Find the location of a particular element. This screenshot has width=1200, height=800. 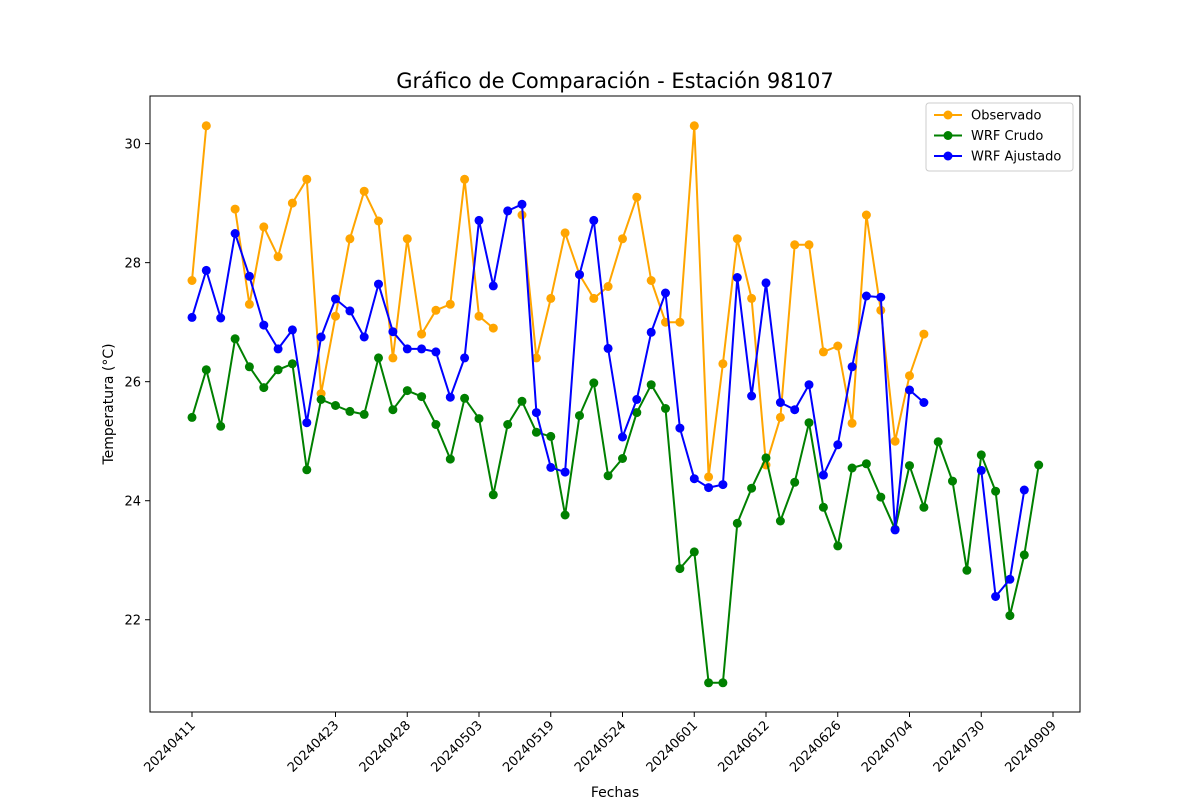

legend-label-wrf-crudo: WRF Crudo is located at coordinates (1007, 136).